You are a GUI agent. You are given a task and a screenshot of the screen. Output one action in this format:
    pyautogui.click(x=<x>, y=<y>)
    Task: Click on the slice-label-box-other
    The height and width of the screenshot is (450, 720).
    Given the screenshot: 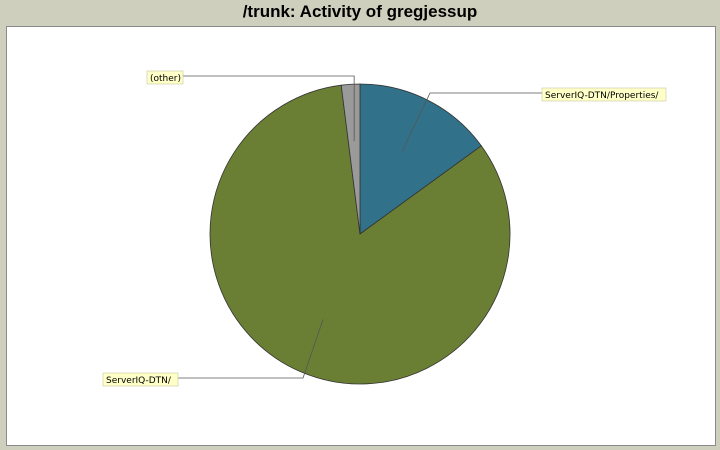 What is the action you would take?
    pyautogui.click(x=165, y=77)
    